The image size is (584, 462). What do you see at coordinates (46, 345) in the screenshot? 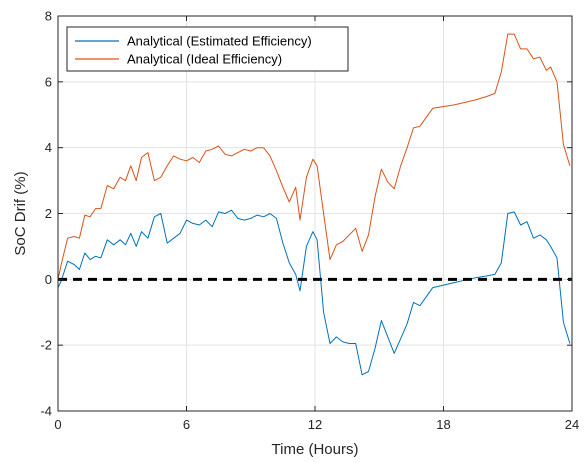
I see `y-tick-label-1: -2` at bounding box center [46, 345].